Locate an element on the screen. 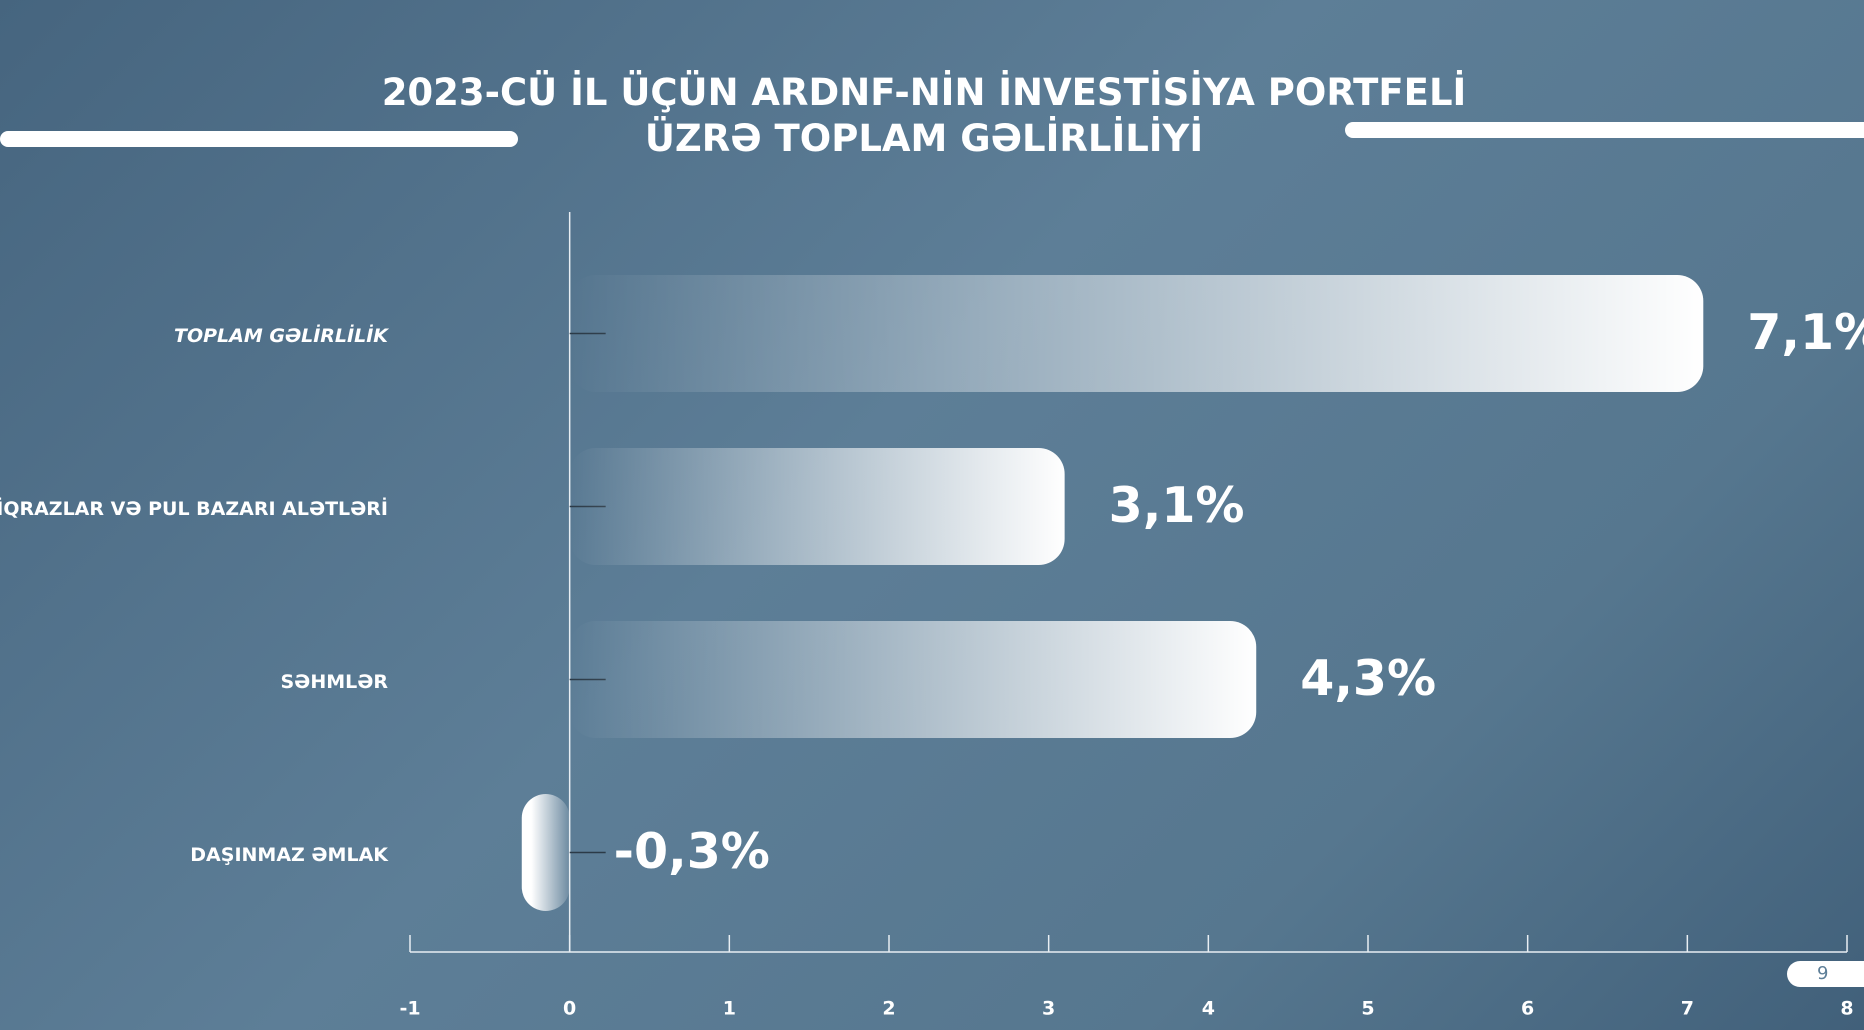 This screenshot has width=1864, height=1030. value-label: -0,3% is located at coordinates (692, 851).